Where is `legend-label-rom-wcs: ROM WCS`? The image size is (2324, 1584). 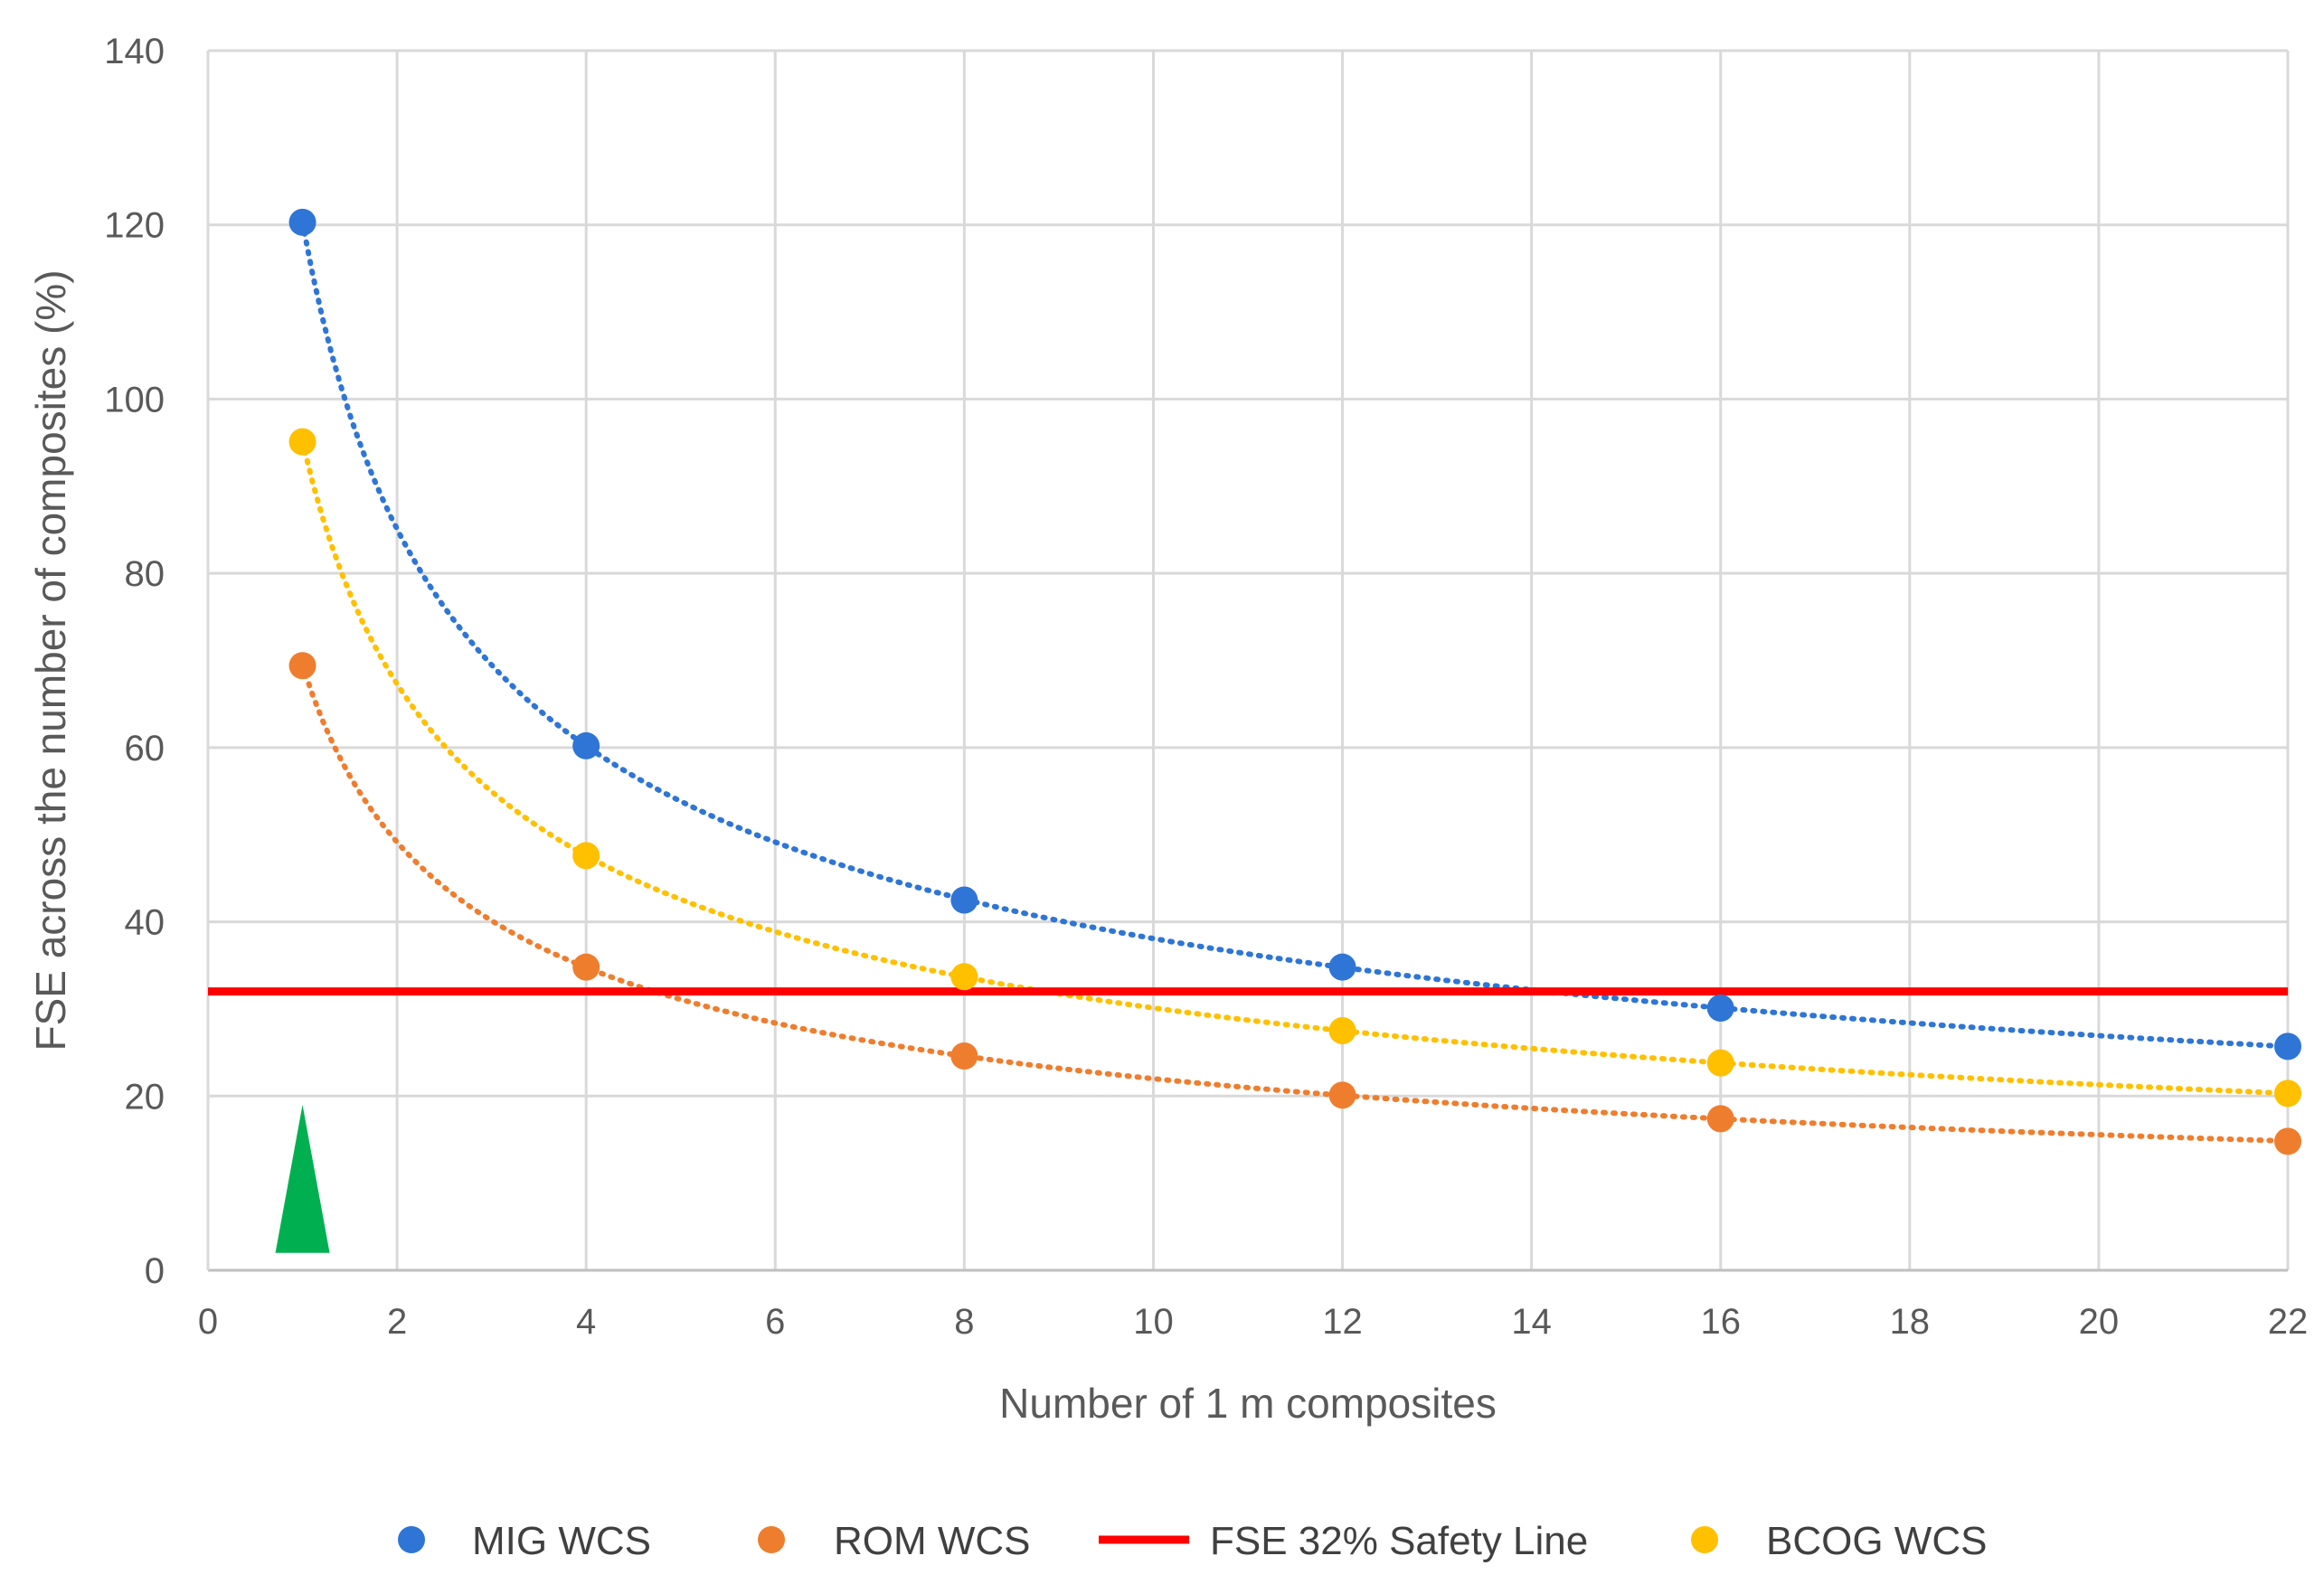
legend-label-rom-wcs: ROM WCS is located at coordinates (932, 1541).